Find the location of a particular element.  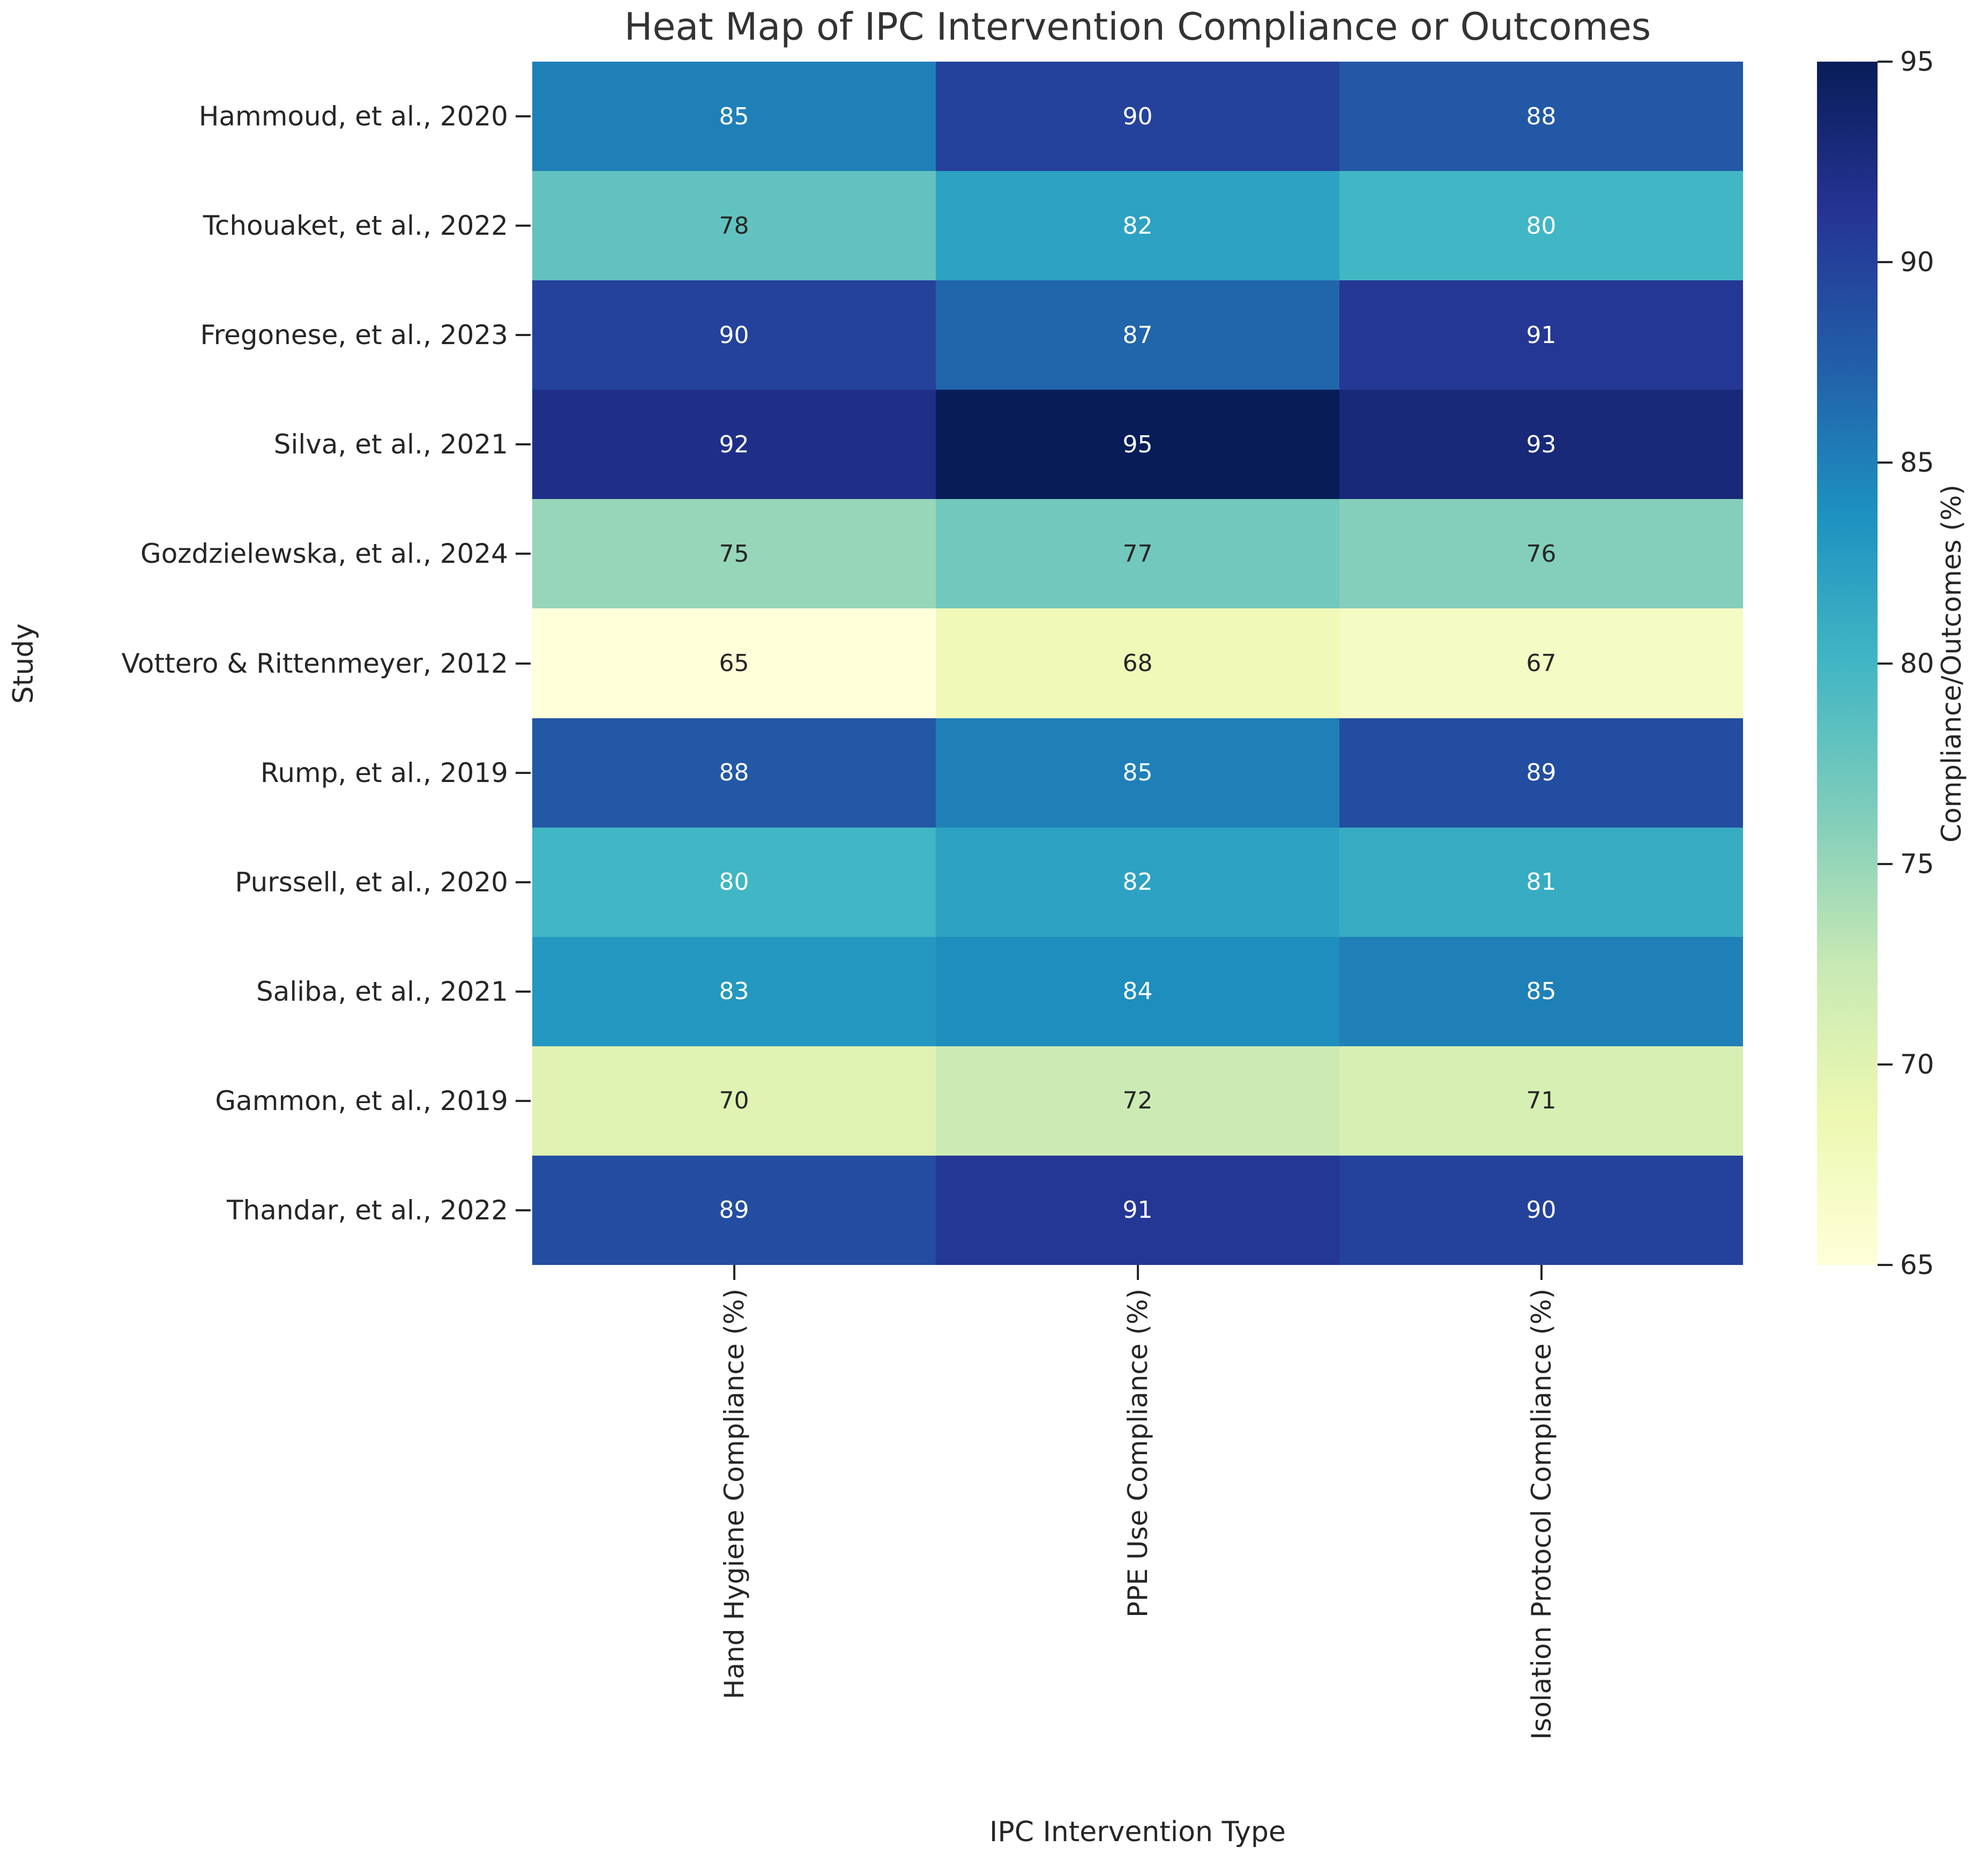

heatmap-cell: 65 is located at coordinates (734, 663).